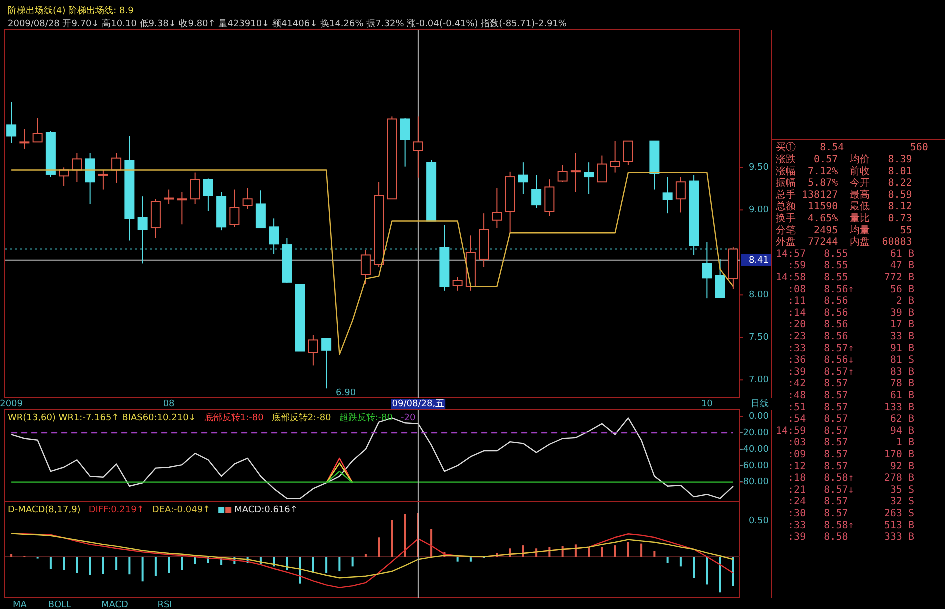 The height and width of the screenshot is (609, 945). Describe the element at coordinates (71, 10) in the screenshot. I see `chart-title: 阶梯出场线(4) 阶梯出场线: 8.9` at that location.